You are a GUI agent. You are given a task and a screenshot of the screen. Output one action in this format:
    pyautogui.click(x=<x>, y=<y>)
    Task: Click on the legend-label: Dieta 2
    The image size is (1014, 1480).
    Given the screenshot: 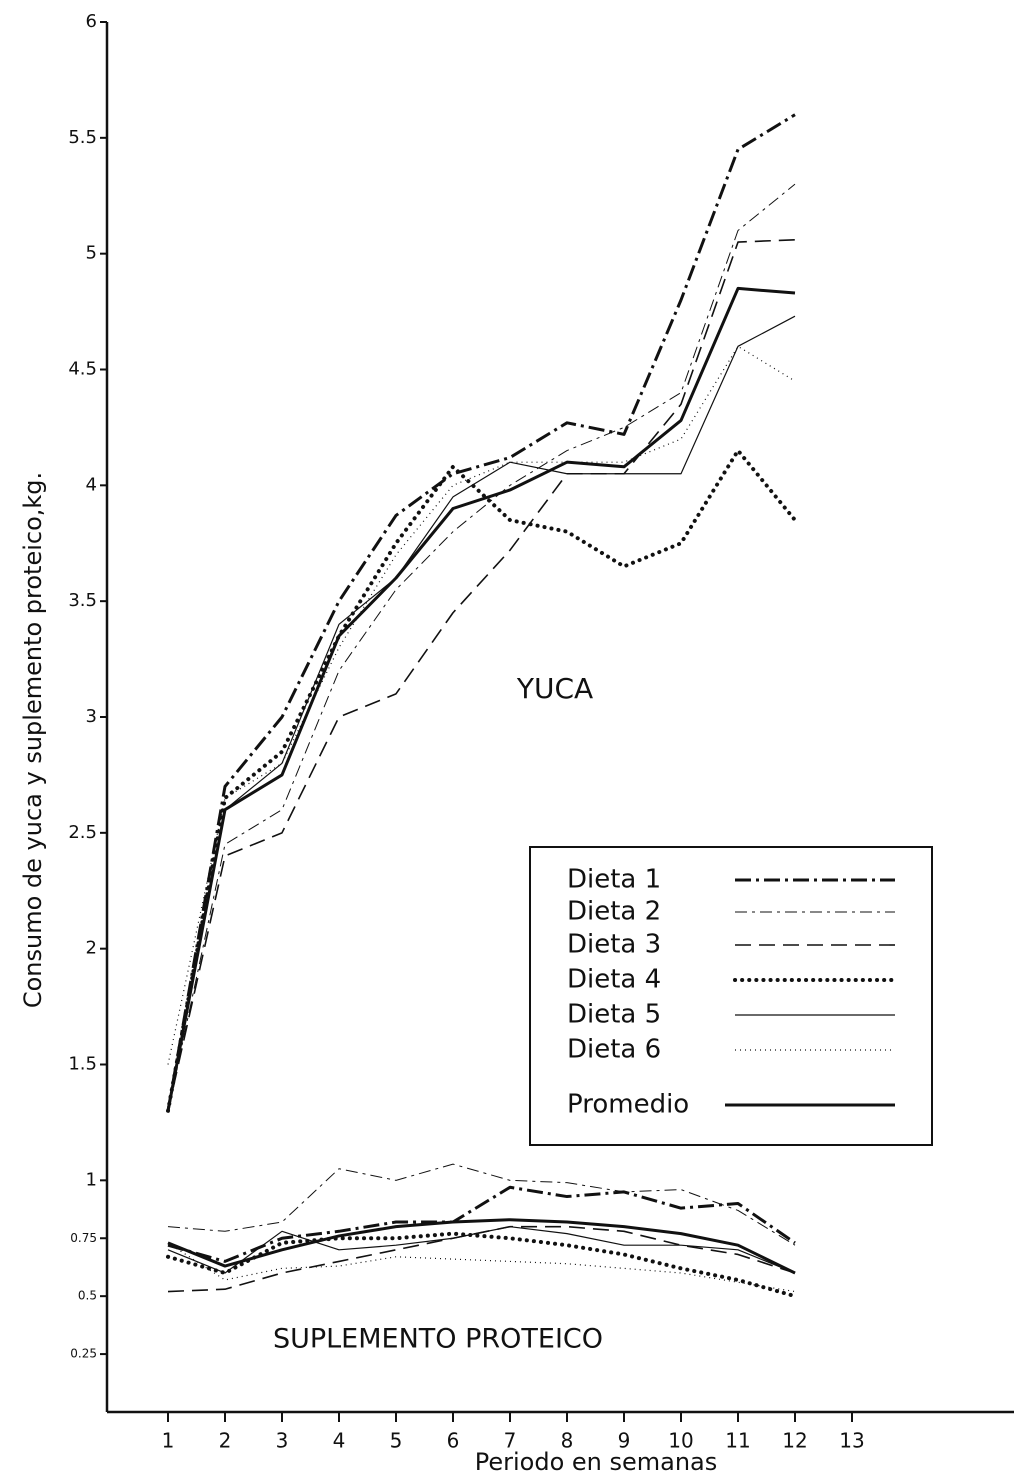 What is the action you would take?
    pyautogui.click(x=614, y=912)
    